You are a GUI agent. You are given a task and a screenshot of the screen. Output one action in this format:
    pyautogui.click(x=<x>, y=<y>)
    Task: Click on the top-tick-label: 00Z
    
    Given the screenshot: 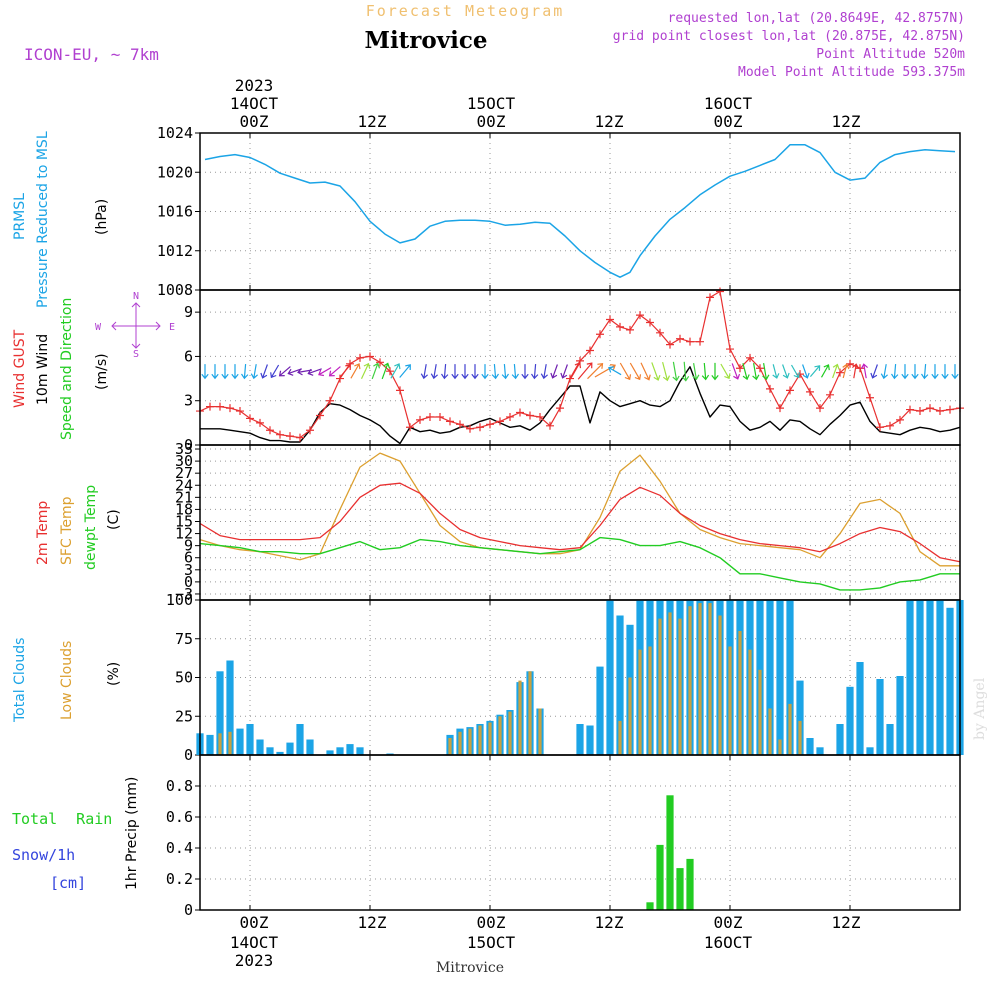 What is the action you would take?
    pyautogui.click(x=254, y=121)
    